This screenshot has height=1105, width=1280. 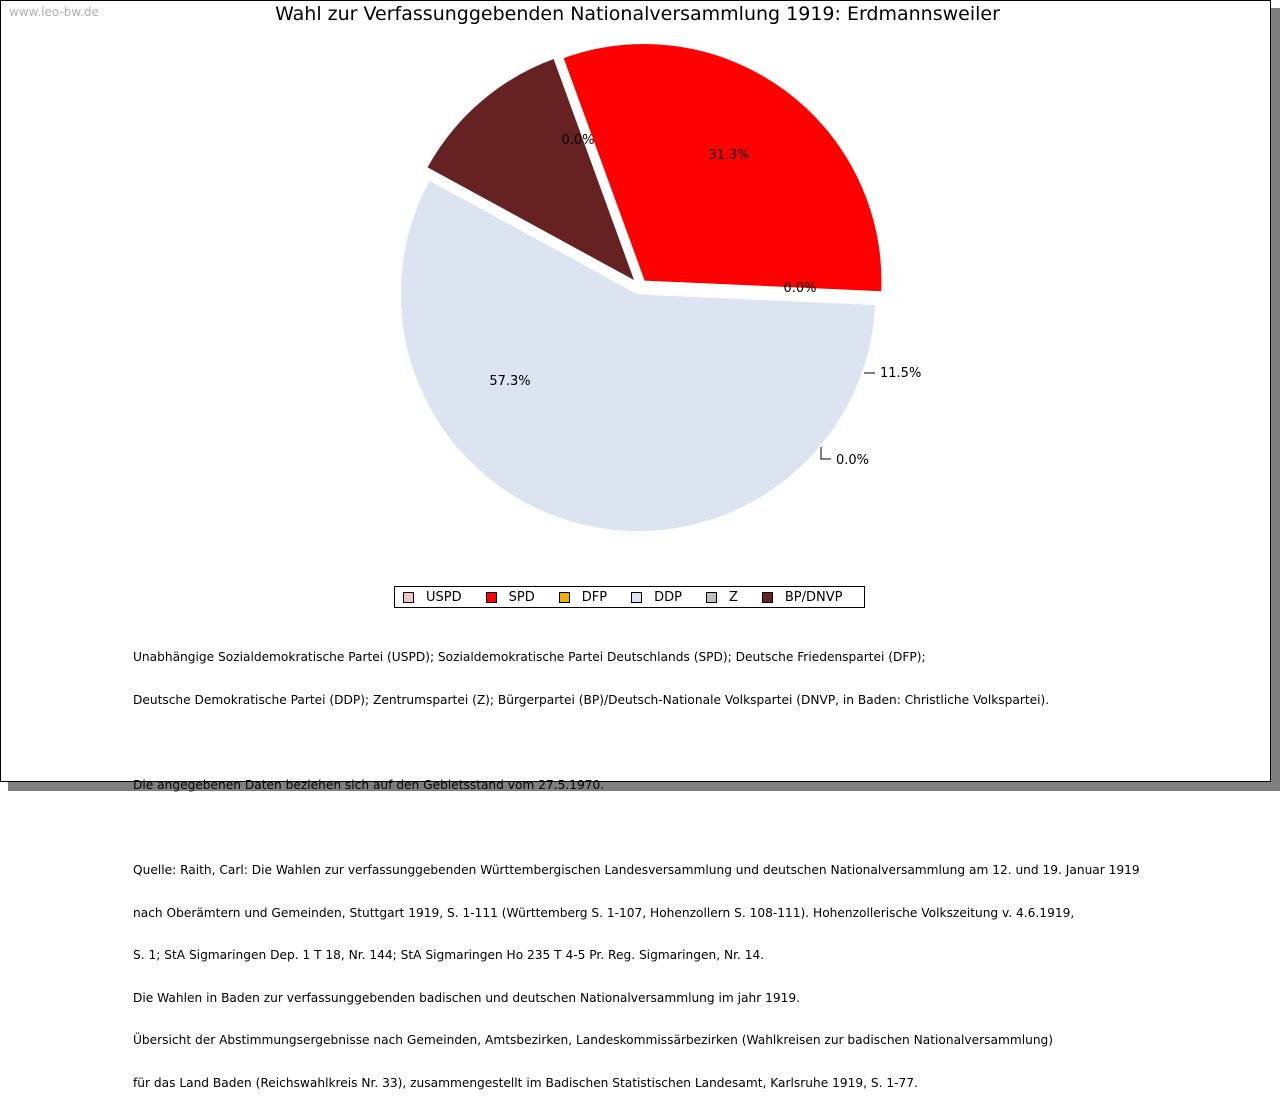 I want to click on legend-item-uspd: USPD, so click(x=432, y=597).